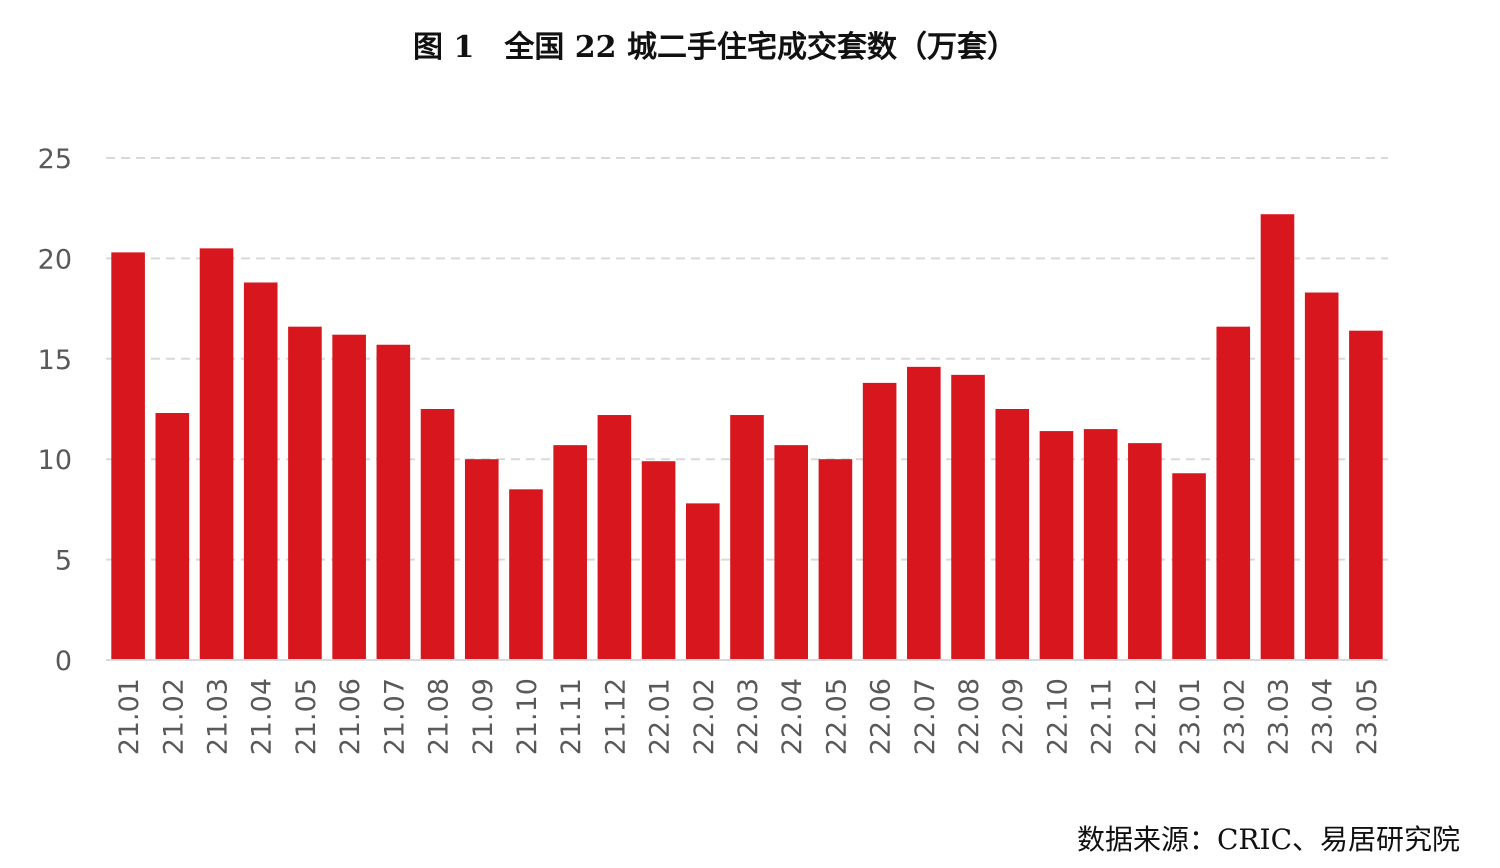 The height and width of the screenshot is (868, 1500). I want to click on x-tick-label: 22.07, so click(925, 716).